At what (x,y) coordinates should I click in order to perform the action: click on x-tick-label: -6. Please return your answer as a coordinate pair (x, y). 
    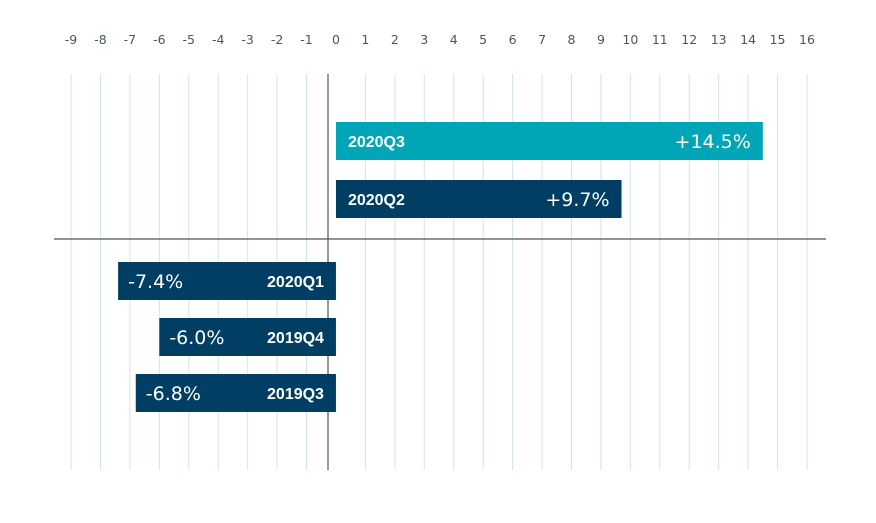
    Looking at the image, I should click on (159, 39).